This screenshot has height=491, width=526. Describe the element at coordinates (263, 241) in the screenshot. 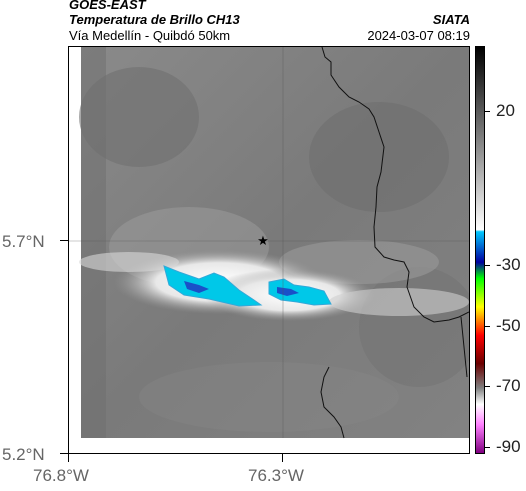

I see `location-star-icon: ★` at that location.